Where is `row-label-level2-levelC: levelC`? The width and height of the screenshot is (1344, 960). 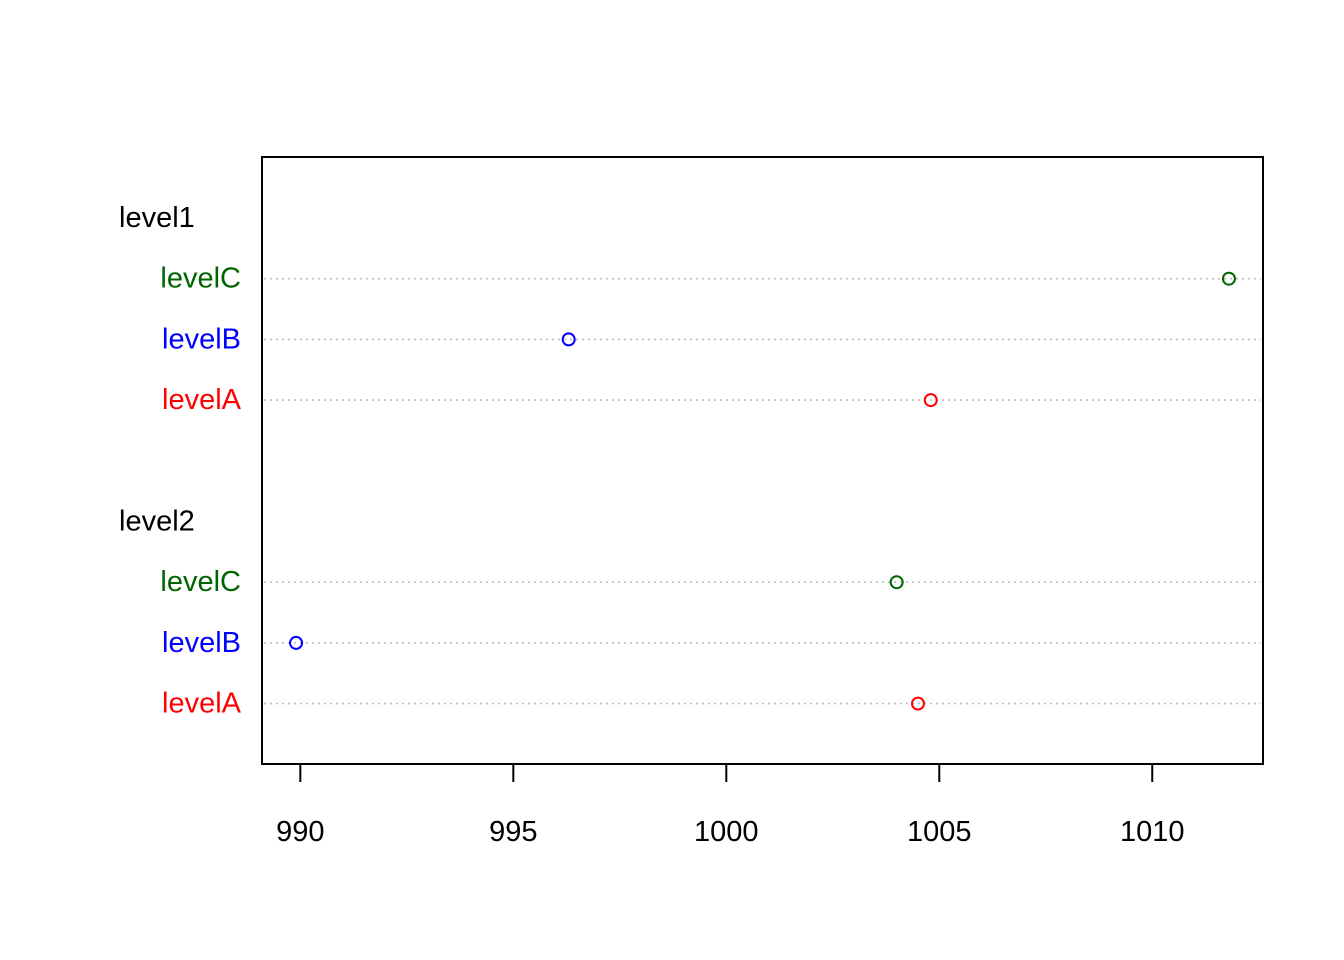 row-label-level2-levelC: levelC is located at coordinates (200, 582).